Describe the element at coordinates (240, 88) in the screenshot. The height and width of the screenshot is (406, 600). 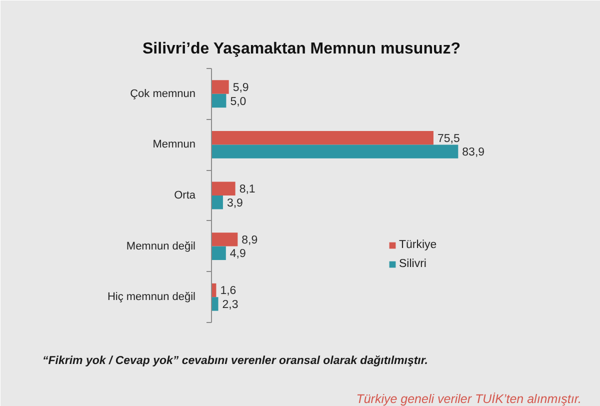
I see `data-label: 5,9` at that location.